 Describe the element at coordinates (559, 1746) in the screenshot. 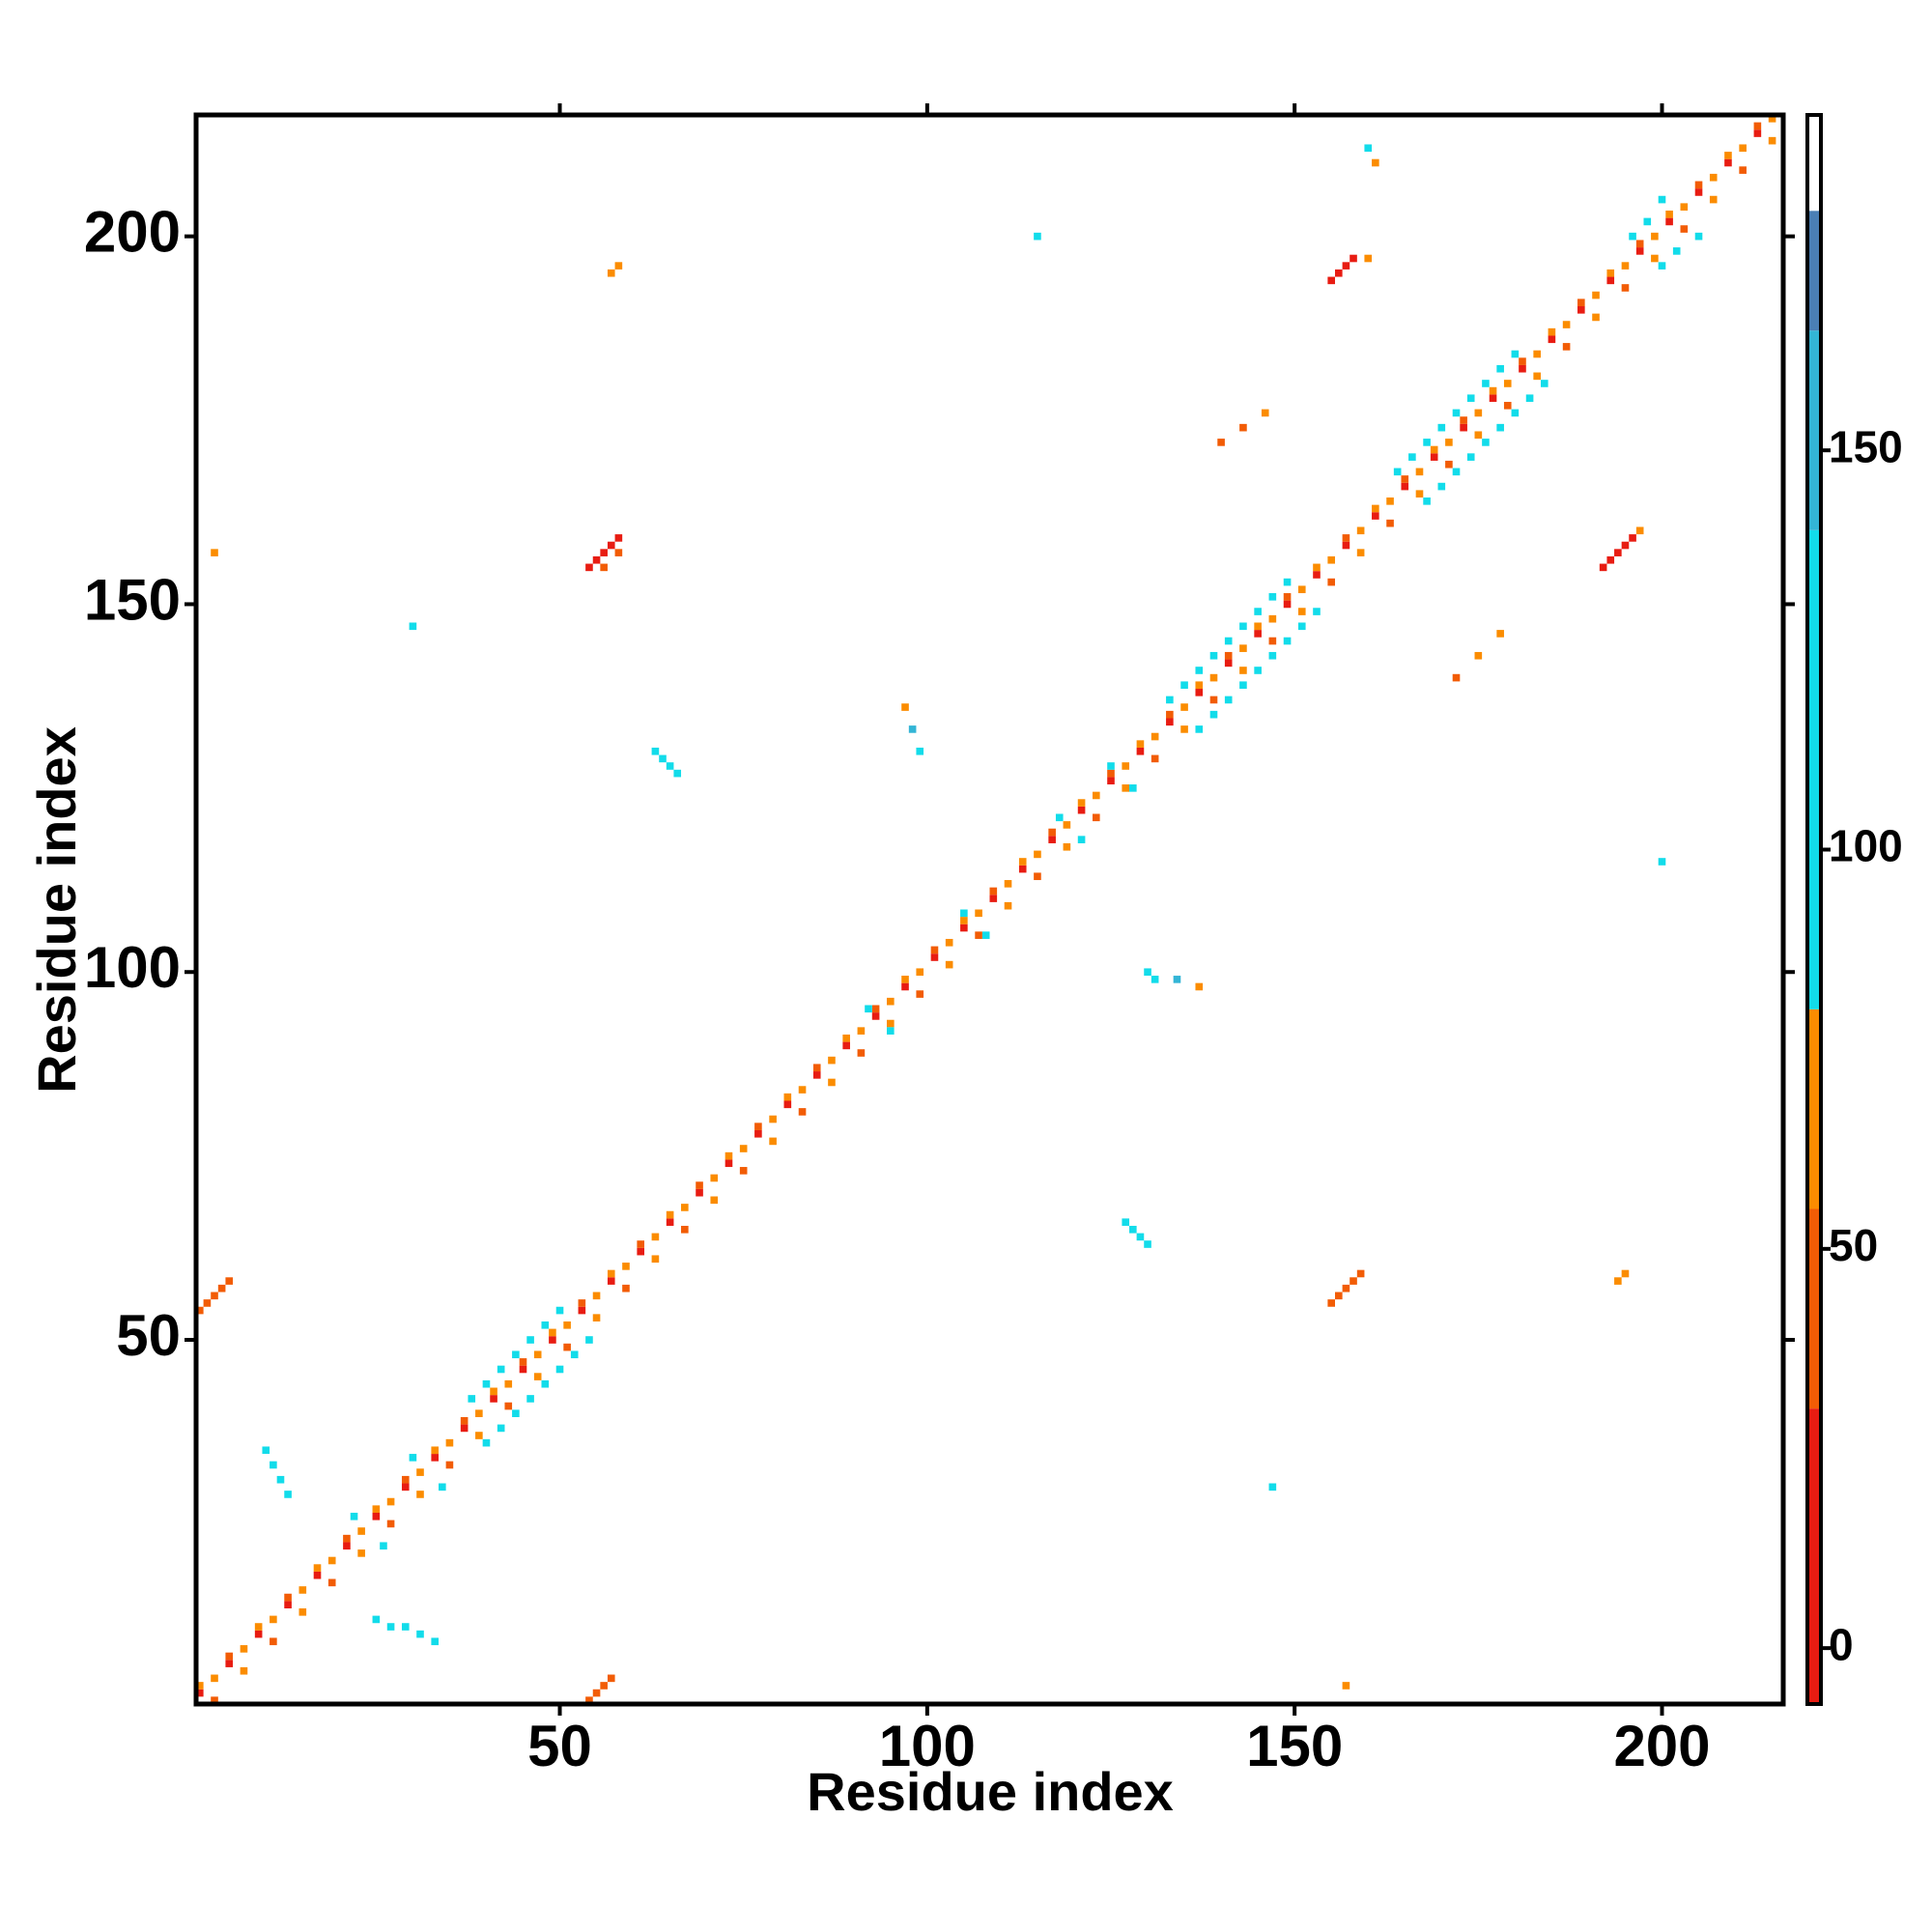

I see `x-tick-label: 50` at that location.